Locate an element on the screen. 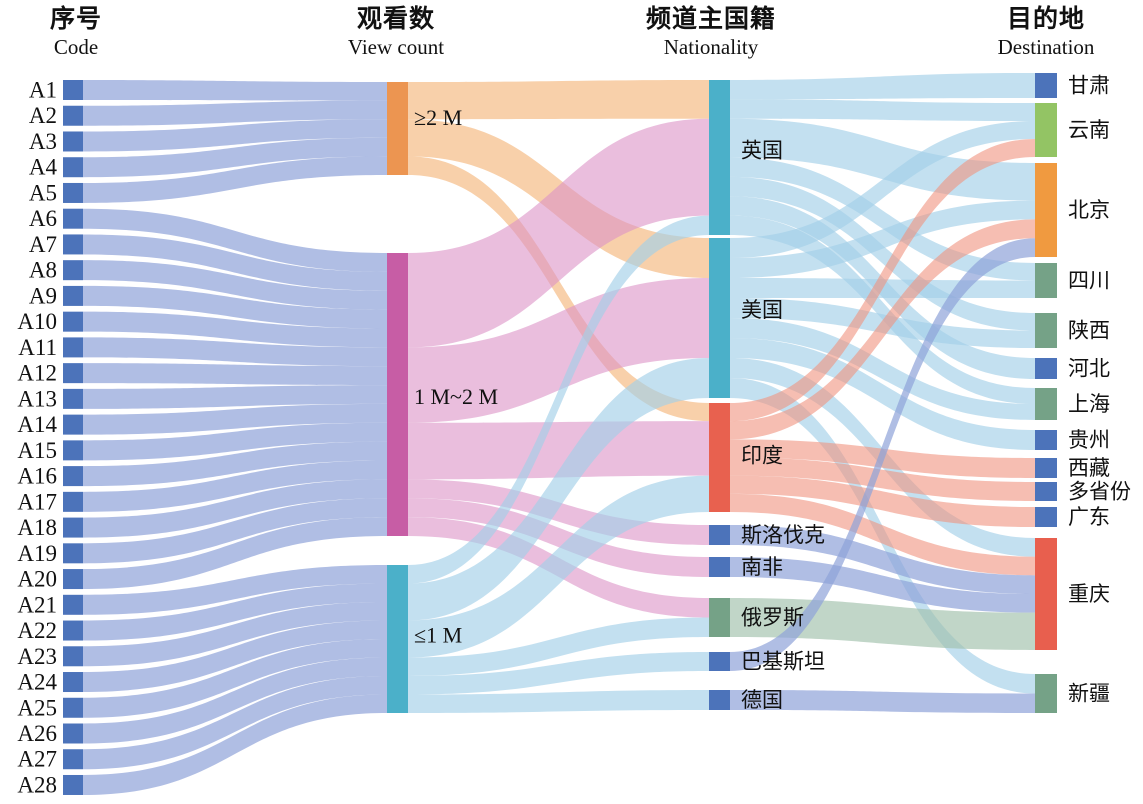 The width and height of the screenshot is (1143, 804). node-label-A14: A14 is located at coordinates (37, 424).